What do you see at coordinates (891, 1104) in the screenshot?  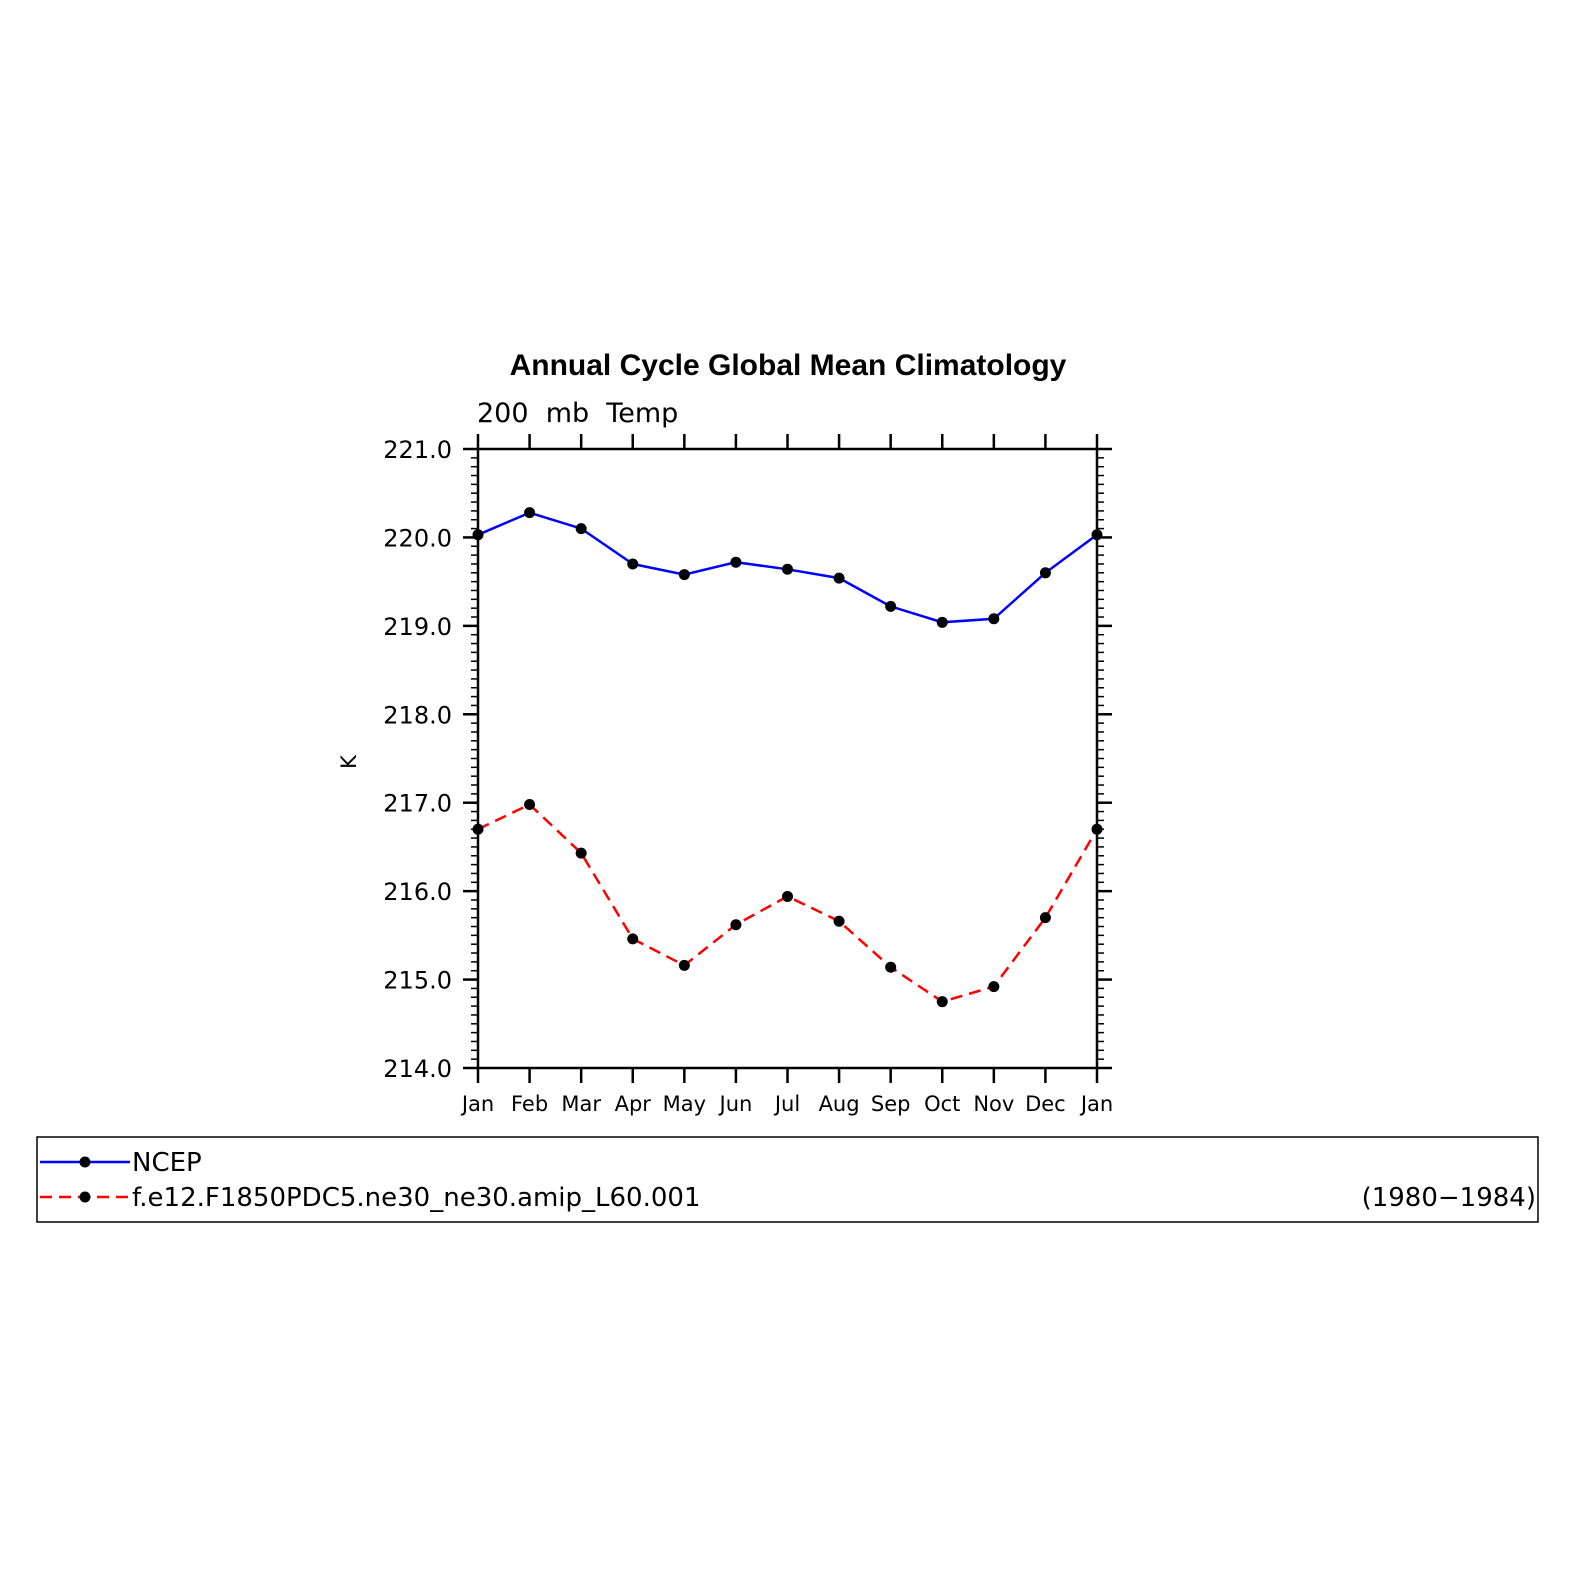 I see `x-tick-label: Sep` at bounding box center [891, 1104].